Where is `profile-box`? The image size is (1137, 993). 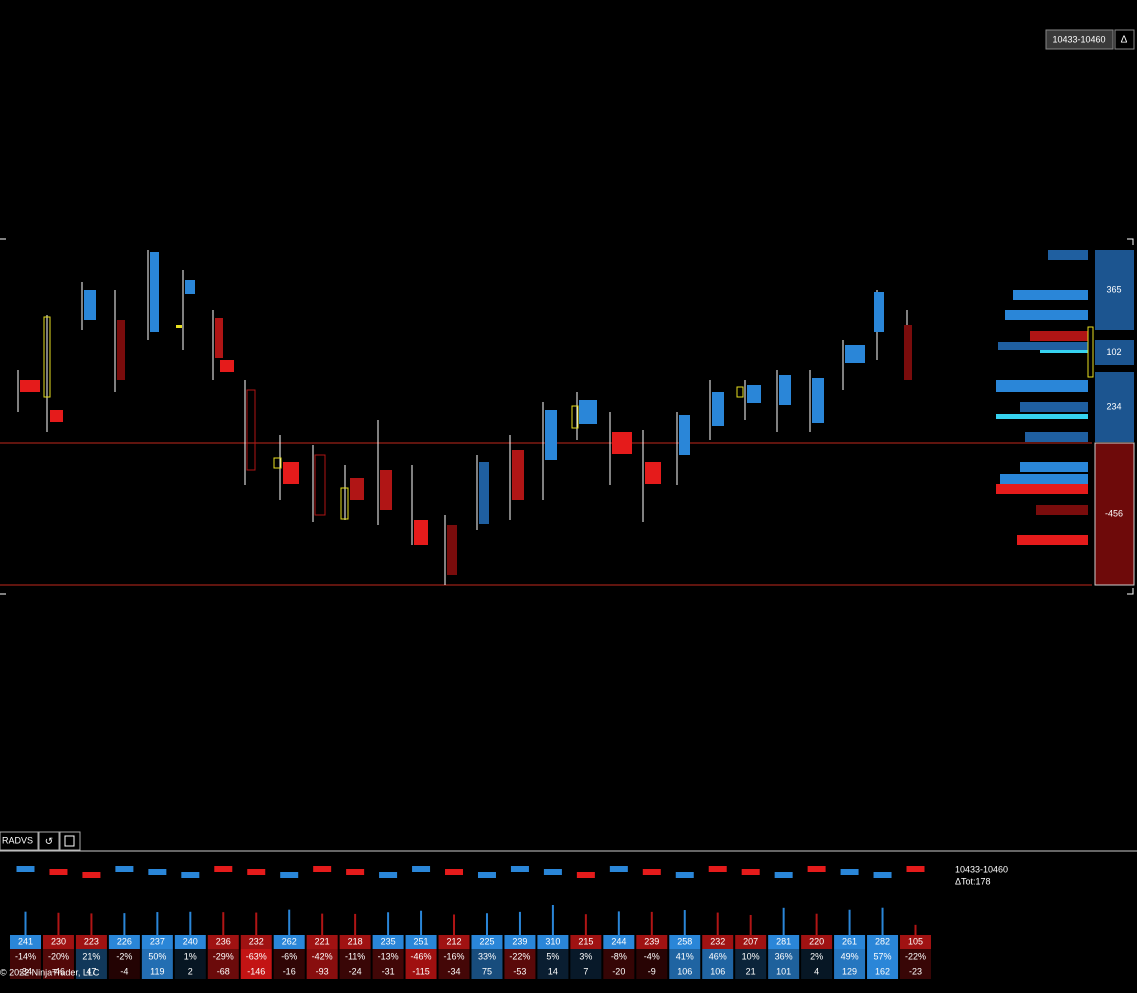
profile-box is located at coordinates (1114, 514).